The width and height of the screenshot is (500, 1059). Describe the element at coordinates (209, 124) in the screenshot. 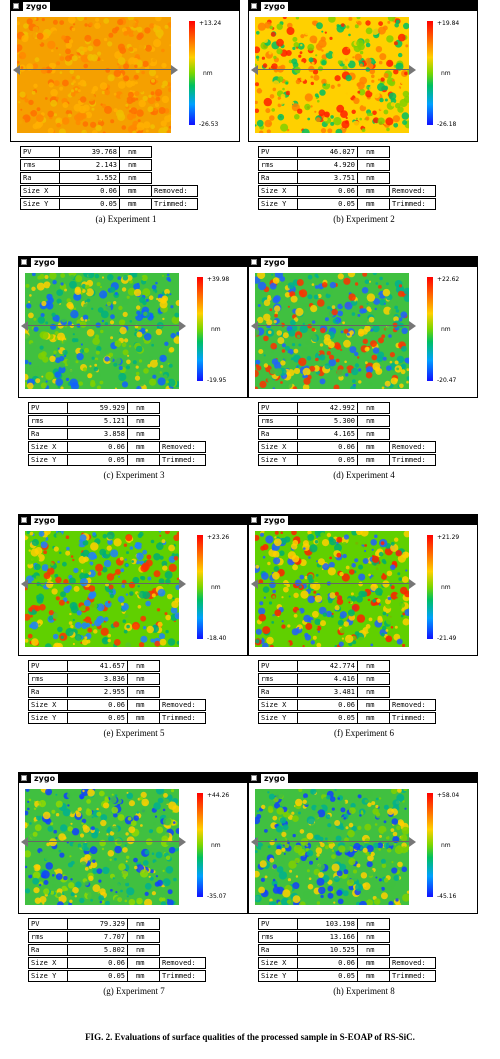

I see `color-scale-min: -26.53` at that location.